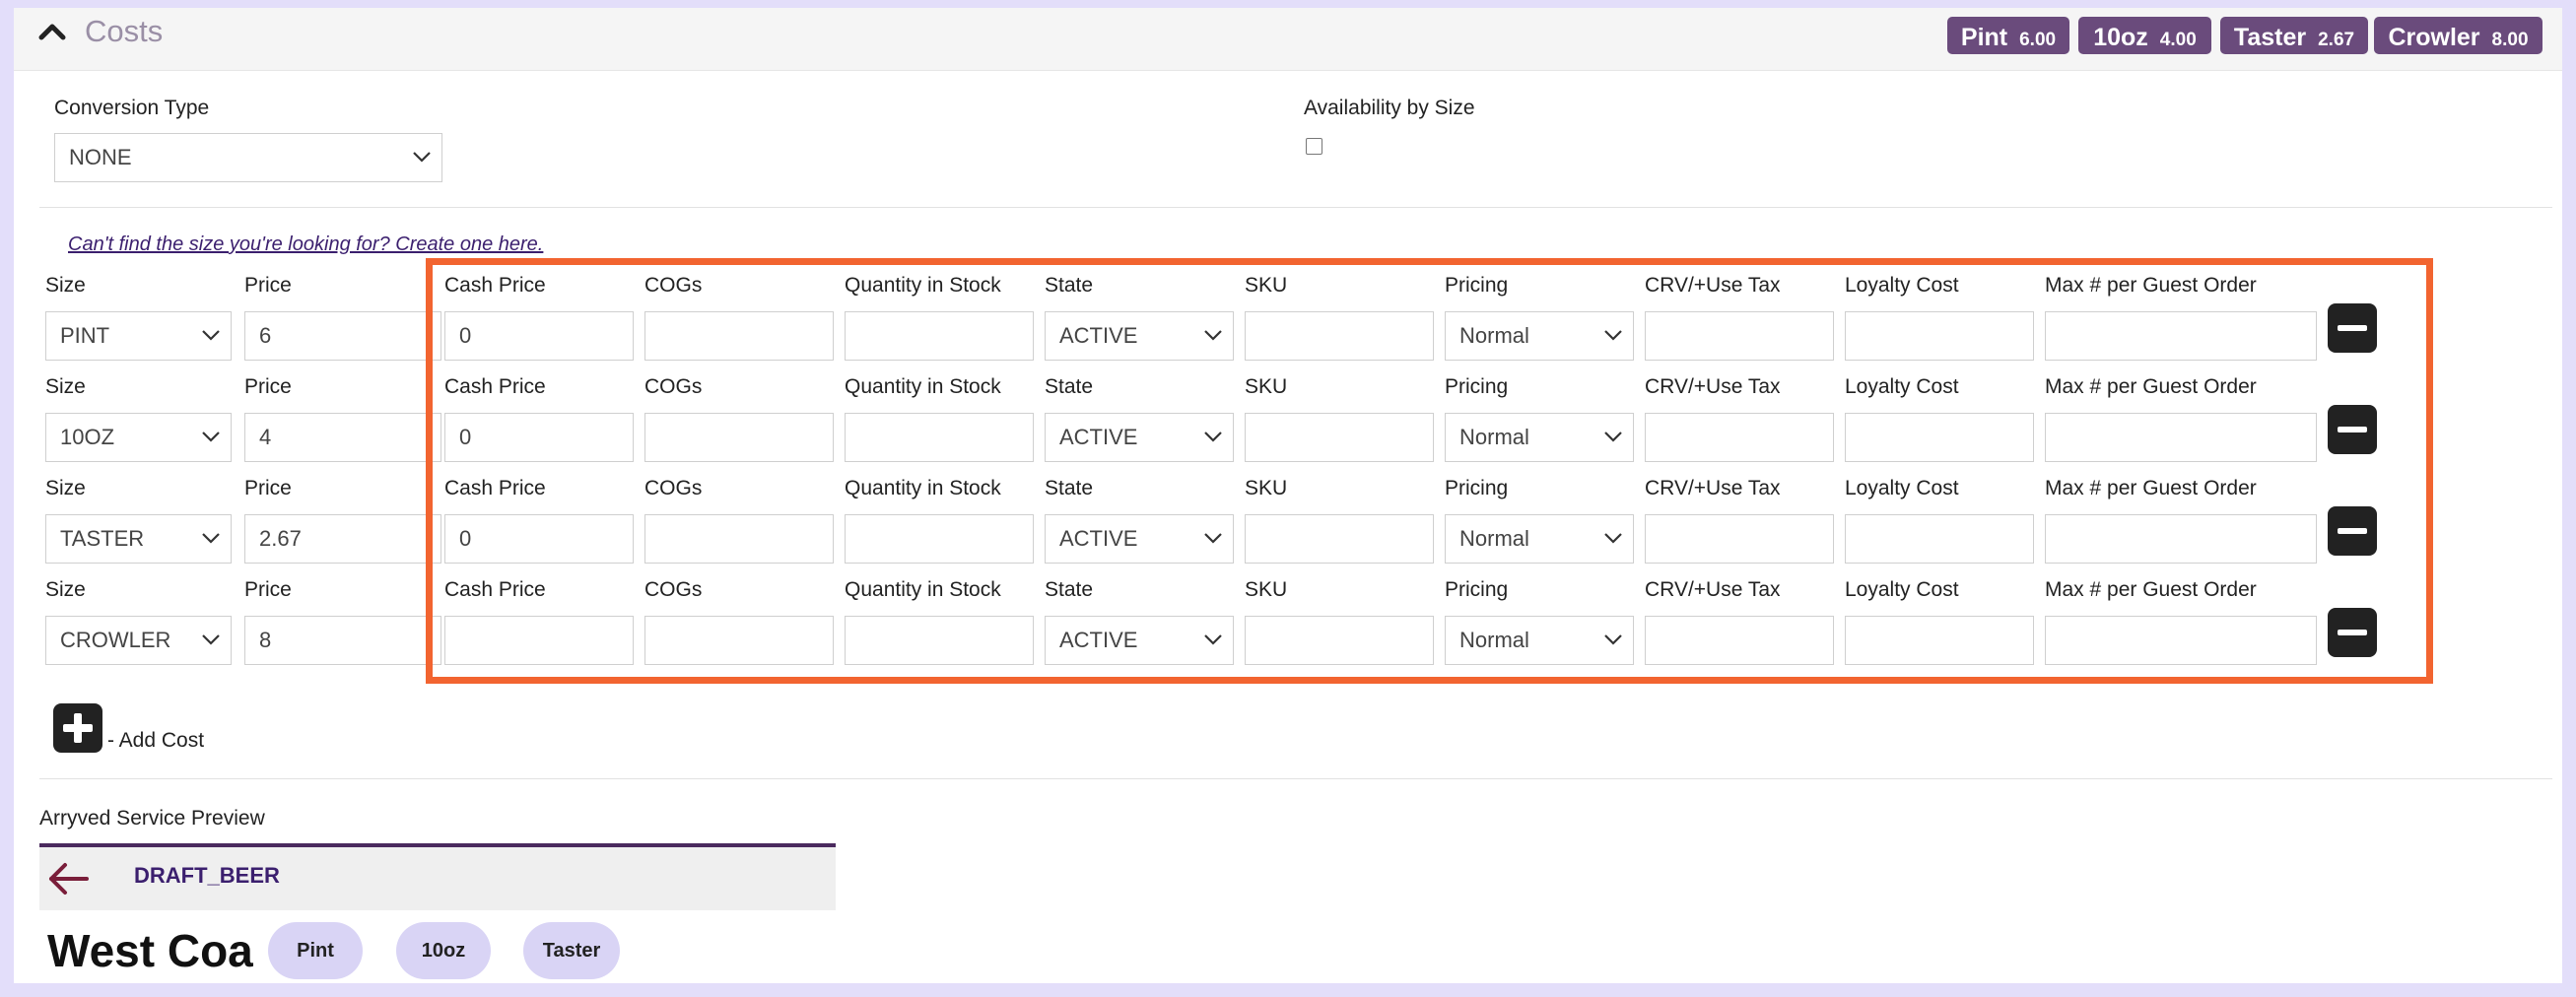 This screenshot has height=997, width=2576. Describe the element at coordinates (156, 740) in the screenshot. I see `add-cost-label: - Add Cost` at that location.